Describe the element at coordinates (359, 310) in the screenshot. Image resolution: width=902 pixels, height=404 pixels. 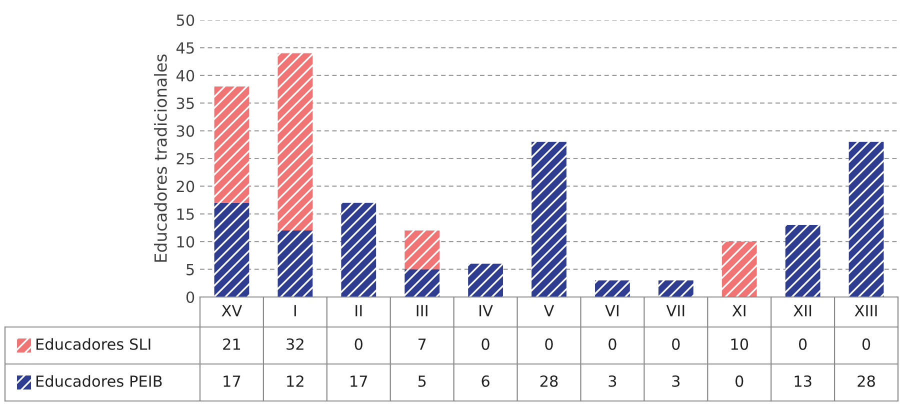
I see `x-tick-label: II` at that location.